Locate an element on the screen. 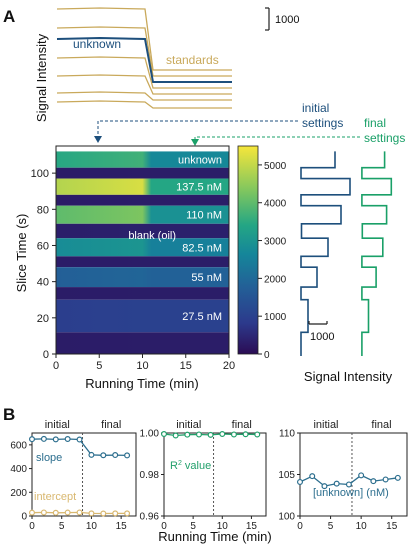  heatmap-band-label: 27.5 nM is located at coordinates (202, 317).